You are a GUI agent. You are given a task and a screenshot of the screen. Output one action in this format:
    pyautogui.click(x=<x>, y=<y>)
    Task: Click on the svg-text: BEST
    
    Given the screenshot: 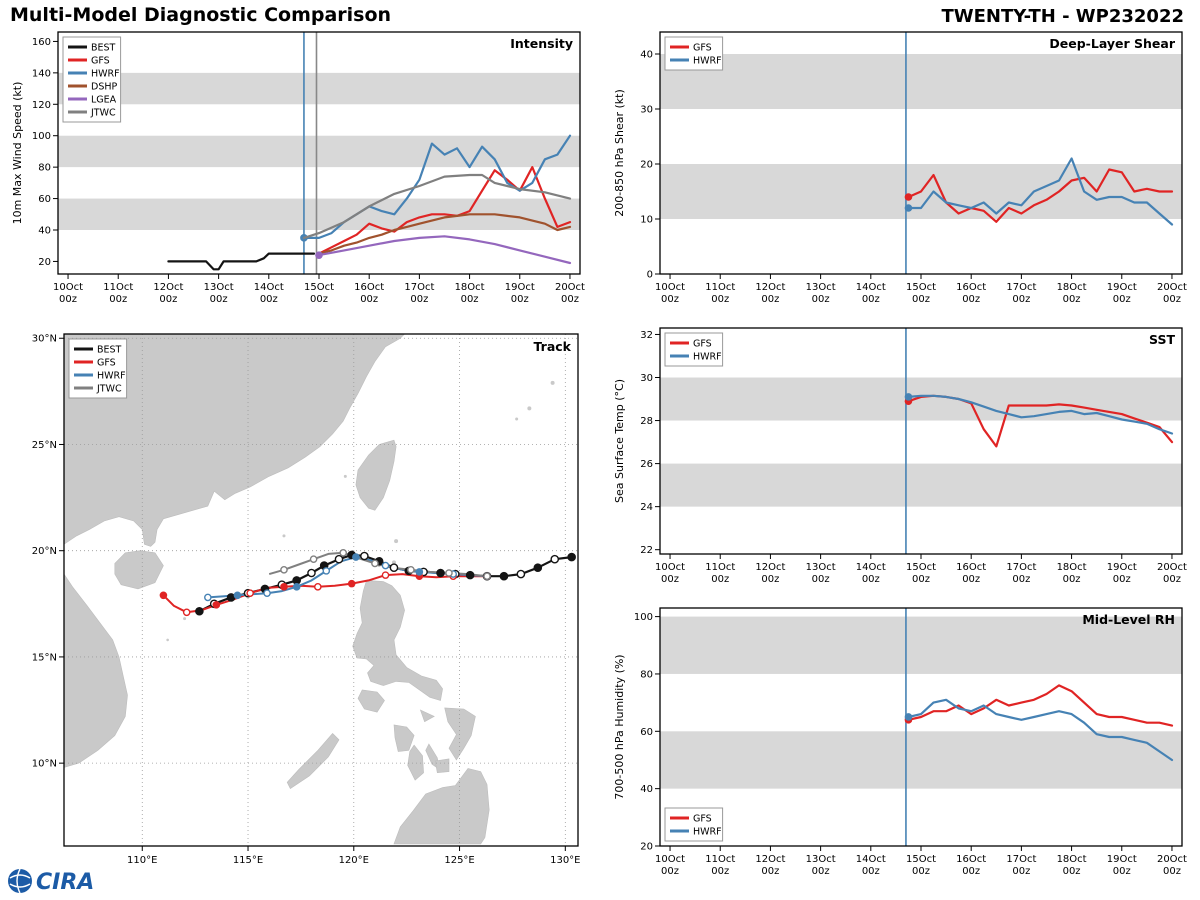 What is the action you would take?
    pyautogui.click(x=109, y=350)
    